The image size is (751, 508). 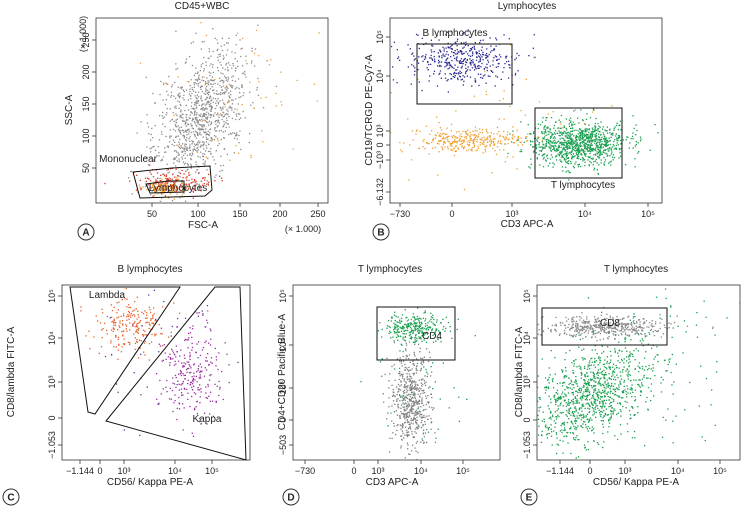 What do you see at coordinates (165, 187) in the screenshot?
I see `gate` at bounding box center [165, 187].